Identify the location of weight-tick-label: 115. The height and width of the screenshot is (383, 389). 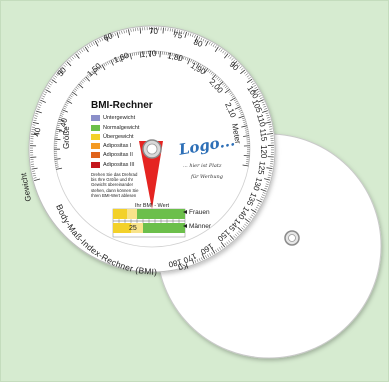
(263, 135).